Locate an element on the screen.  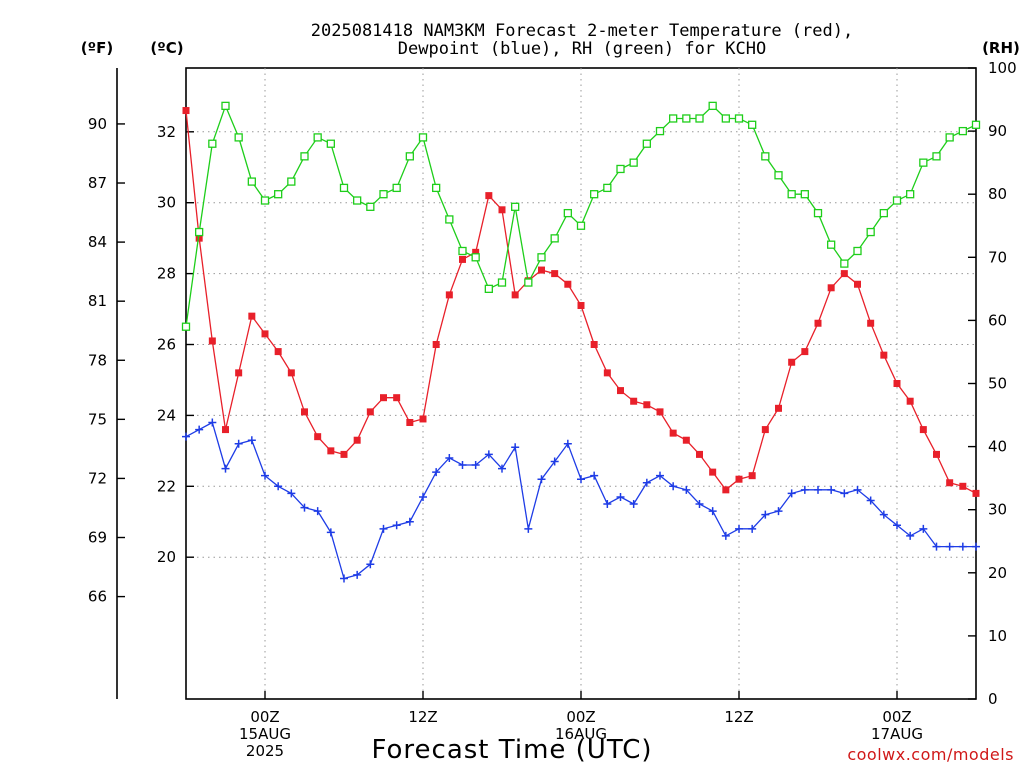
rh-tick-label: 20 is located at coordinates (997, 573).